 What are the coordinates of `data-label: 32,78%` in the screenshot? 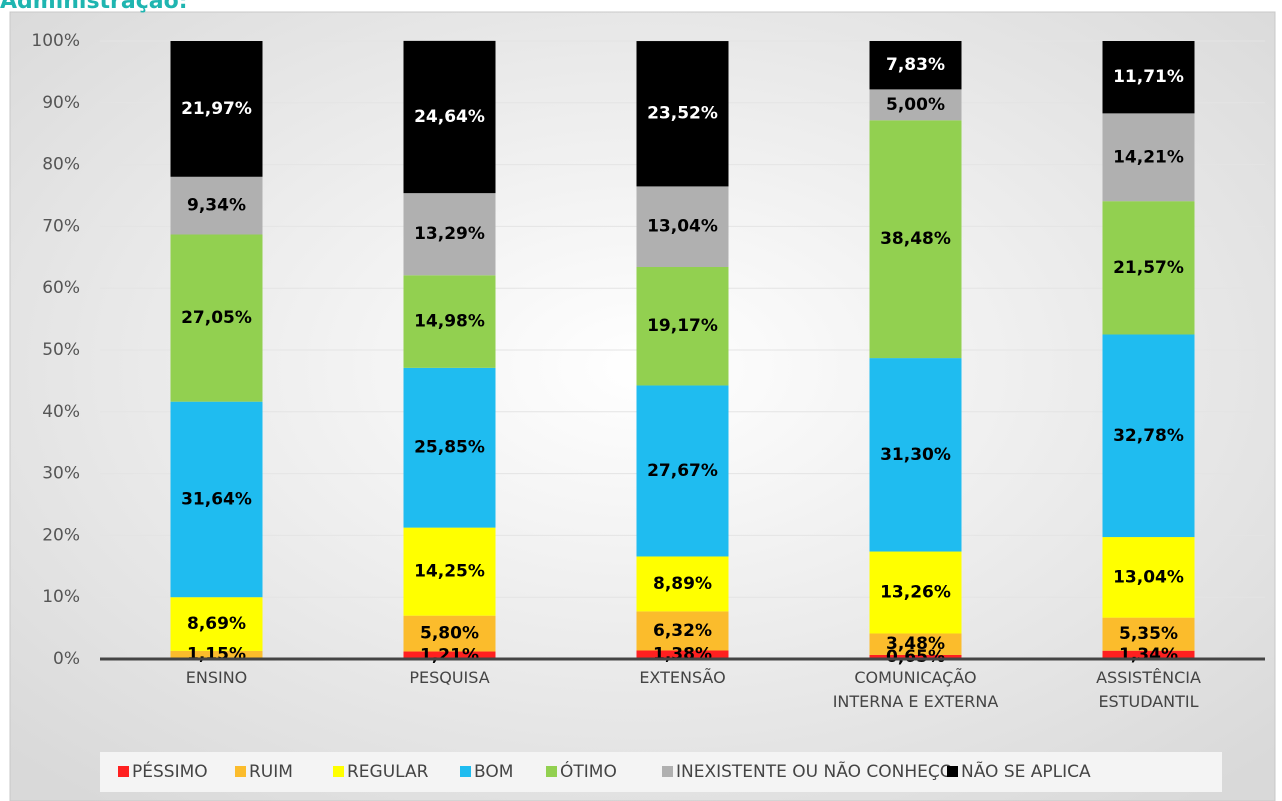 It's located at (1148, 436).